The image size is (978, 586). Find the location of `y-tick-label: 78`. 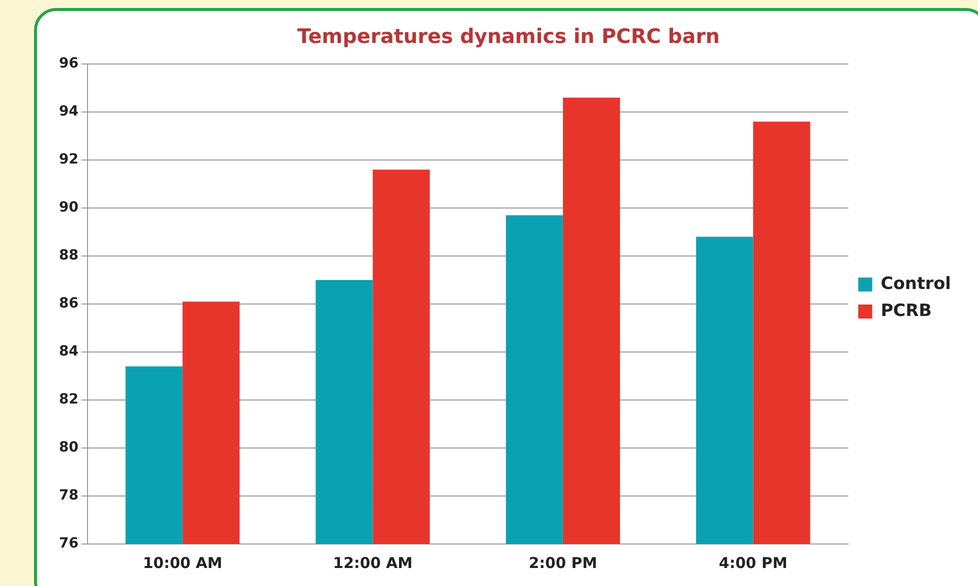

y-tick-label: 78 is located at coordinates (68, 496).